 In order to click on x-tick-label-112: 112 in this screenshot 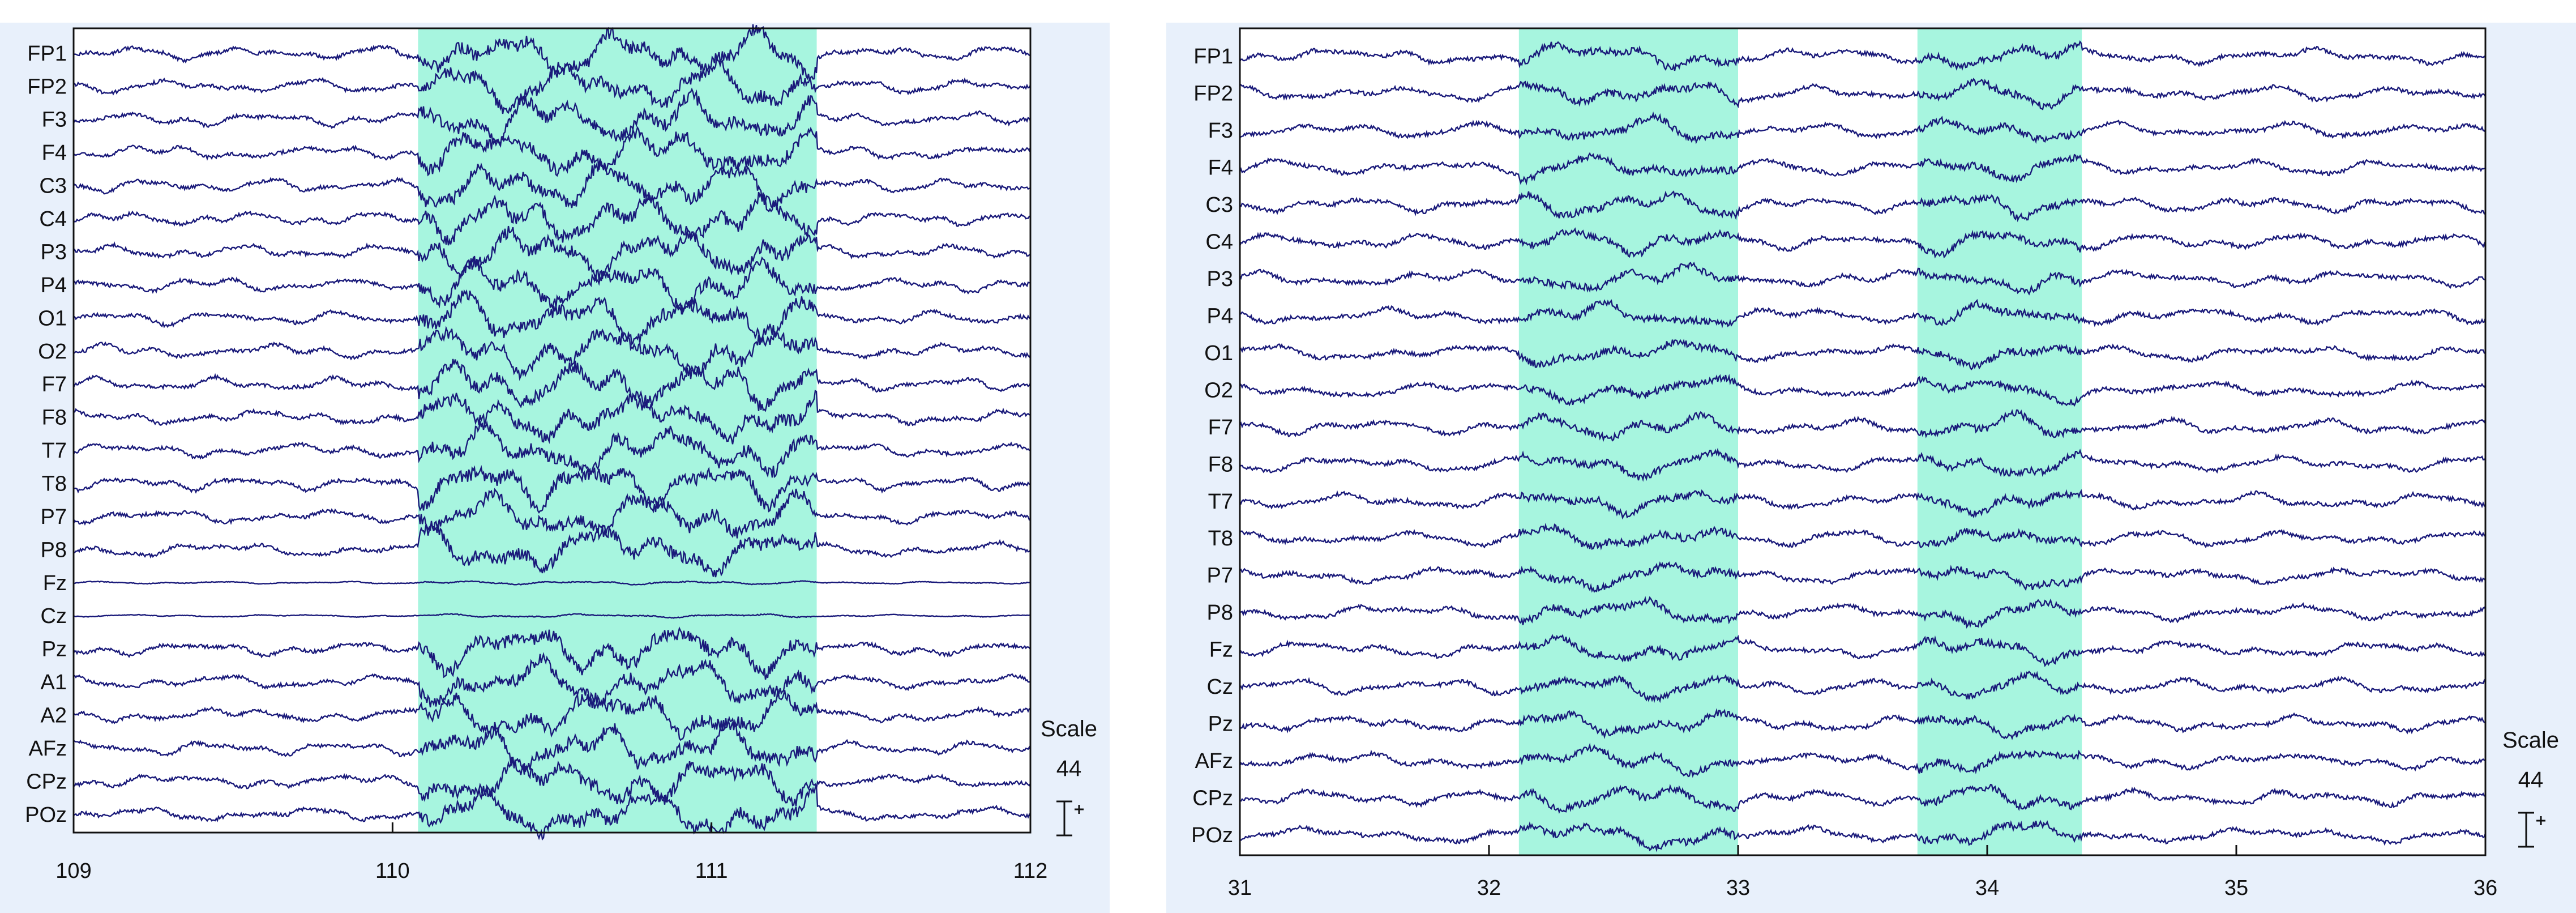, I will do `click(1030, 871)`.